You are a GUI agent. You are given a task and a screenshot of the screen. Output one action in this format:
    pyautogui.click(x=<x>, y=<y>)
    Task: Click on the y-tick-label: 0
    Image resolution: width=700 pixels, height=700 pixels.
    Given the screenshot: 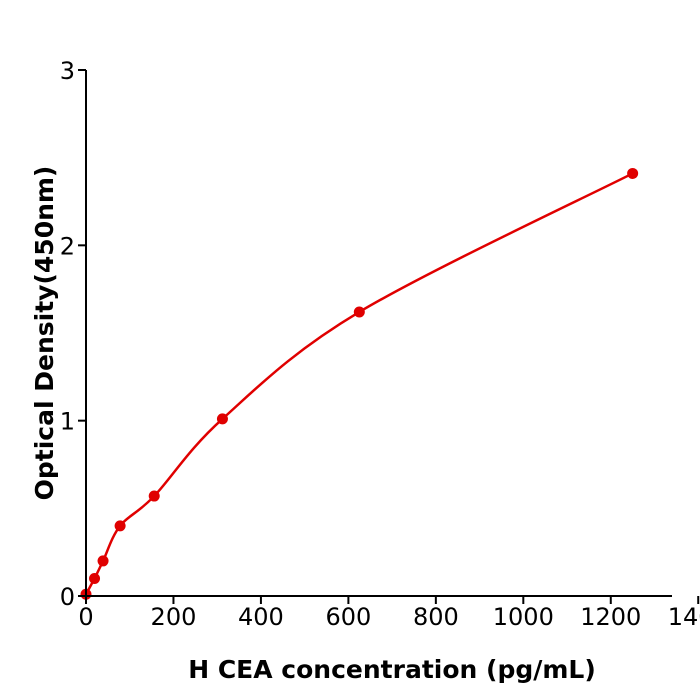 What is the action you would take?
    pyautogui.click(x=67, y=597)
    